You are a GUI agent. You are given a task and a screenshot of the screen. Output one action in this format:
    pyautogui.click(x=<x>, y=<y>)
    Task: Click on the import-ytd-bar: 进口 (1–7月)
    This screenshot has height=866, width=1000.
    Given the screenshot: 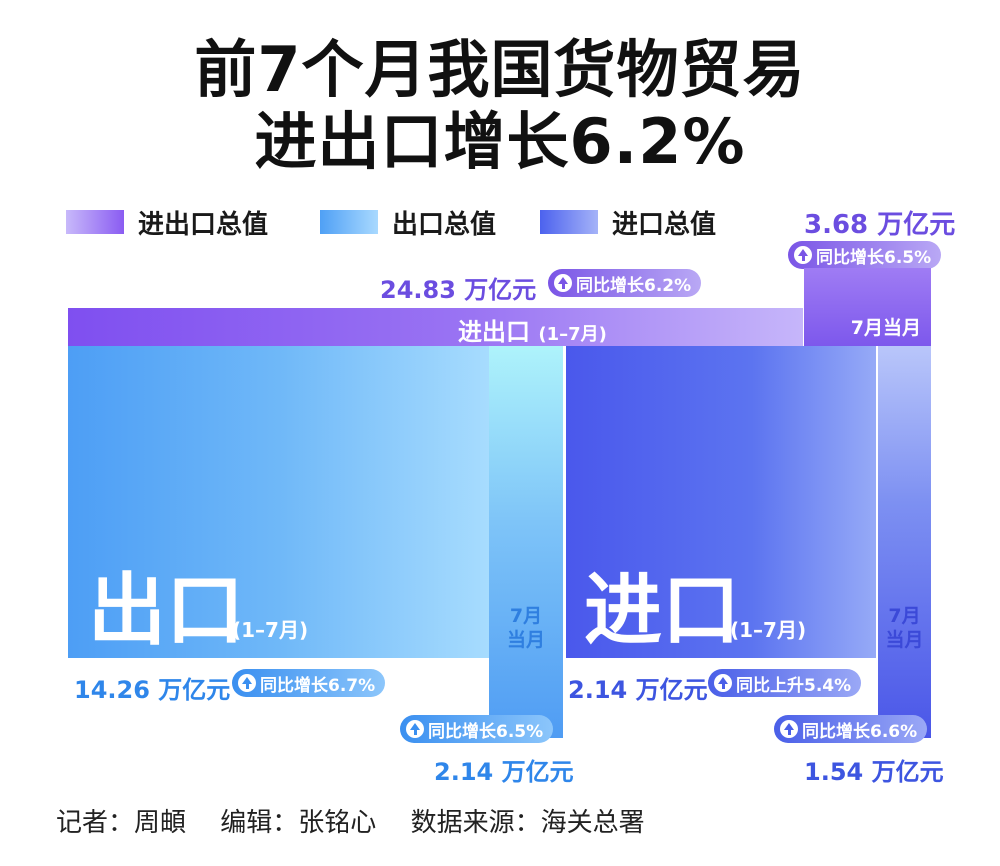 What is the action you would take?
    pyautogui.click(x=721, y=502)
    